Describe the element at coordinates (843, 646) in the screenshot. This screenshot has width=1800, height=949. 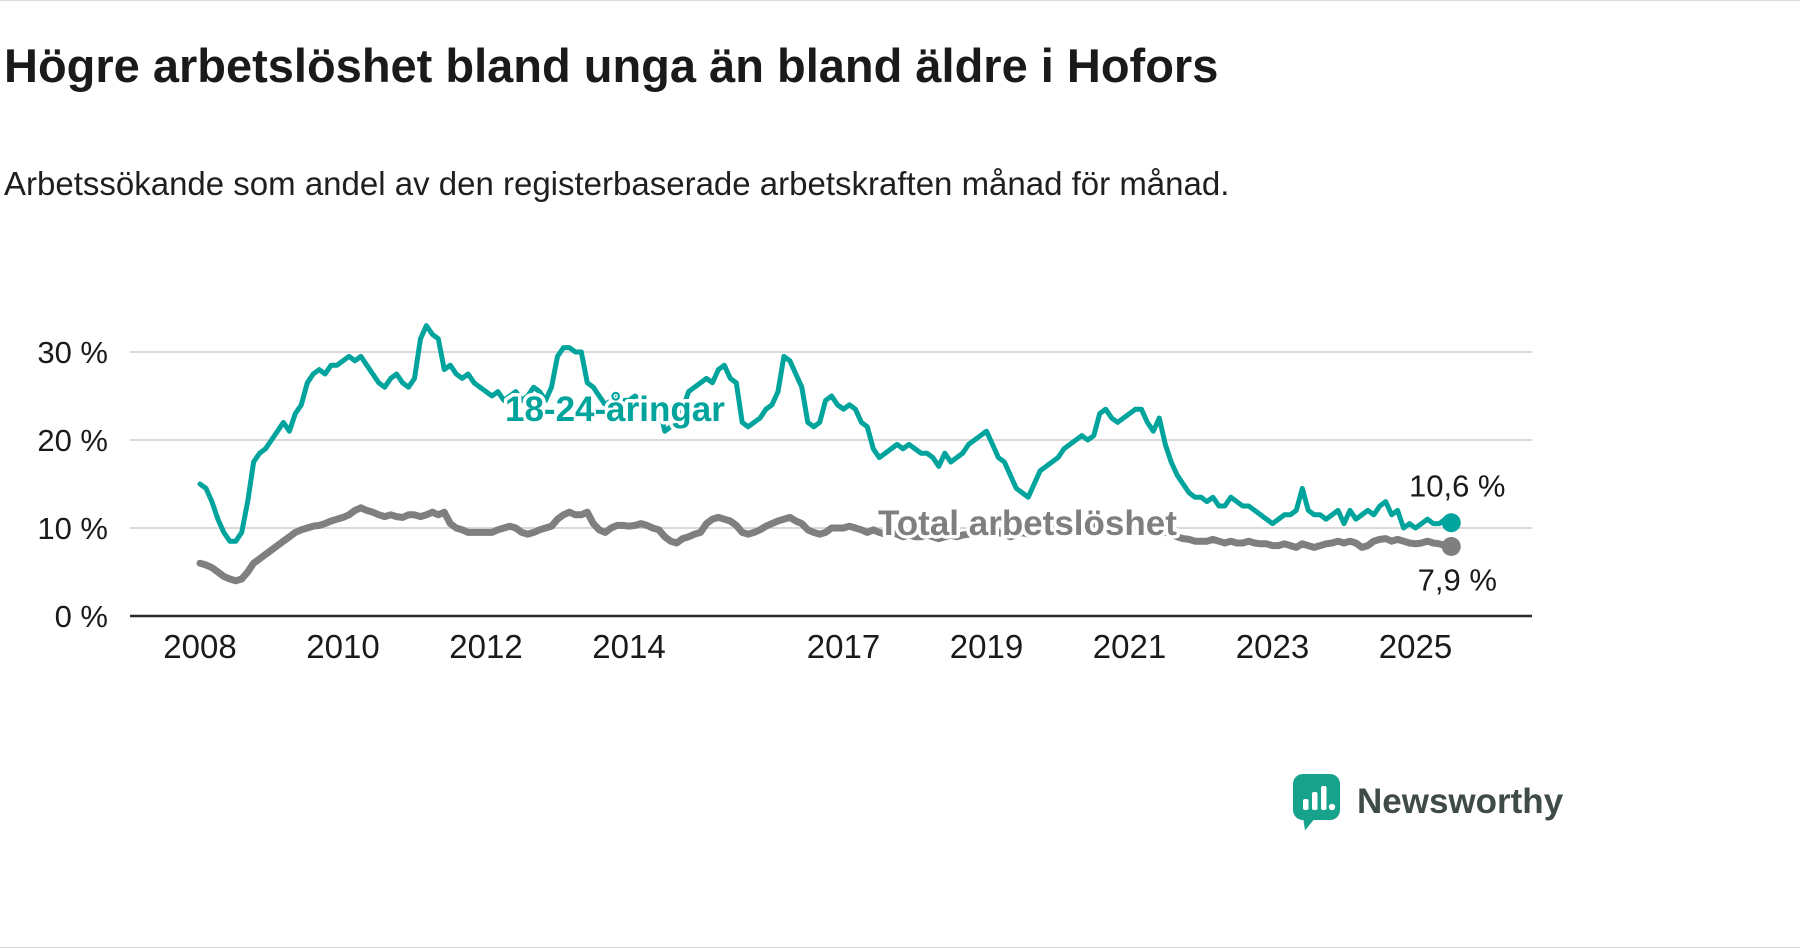
I see `x-tick-label: 2017` at that location.